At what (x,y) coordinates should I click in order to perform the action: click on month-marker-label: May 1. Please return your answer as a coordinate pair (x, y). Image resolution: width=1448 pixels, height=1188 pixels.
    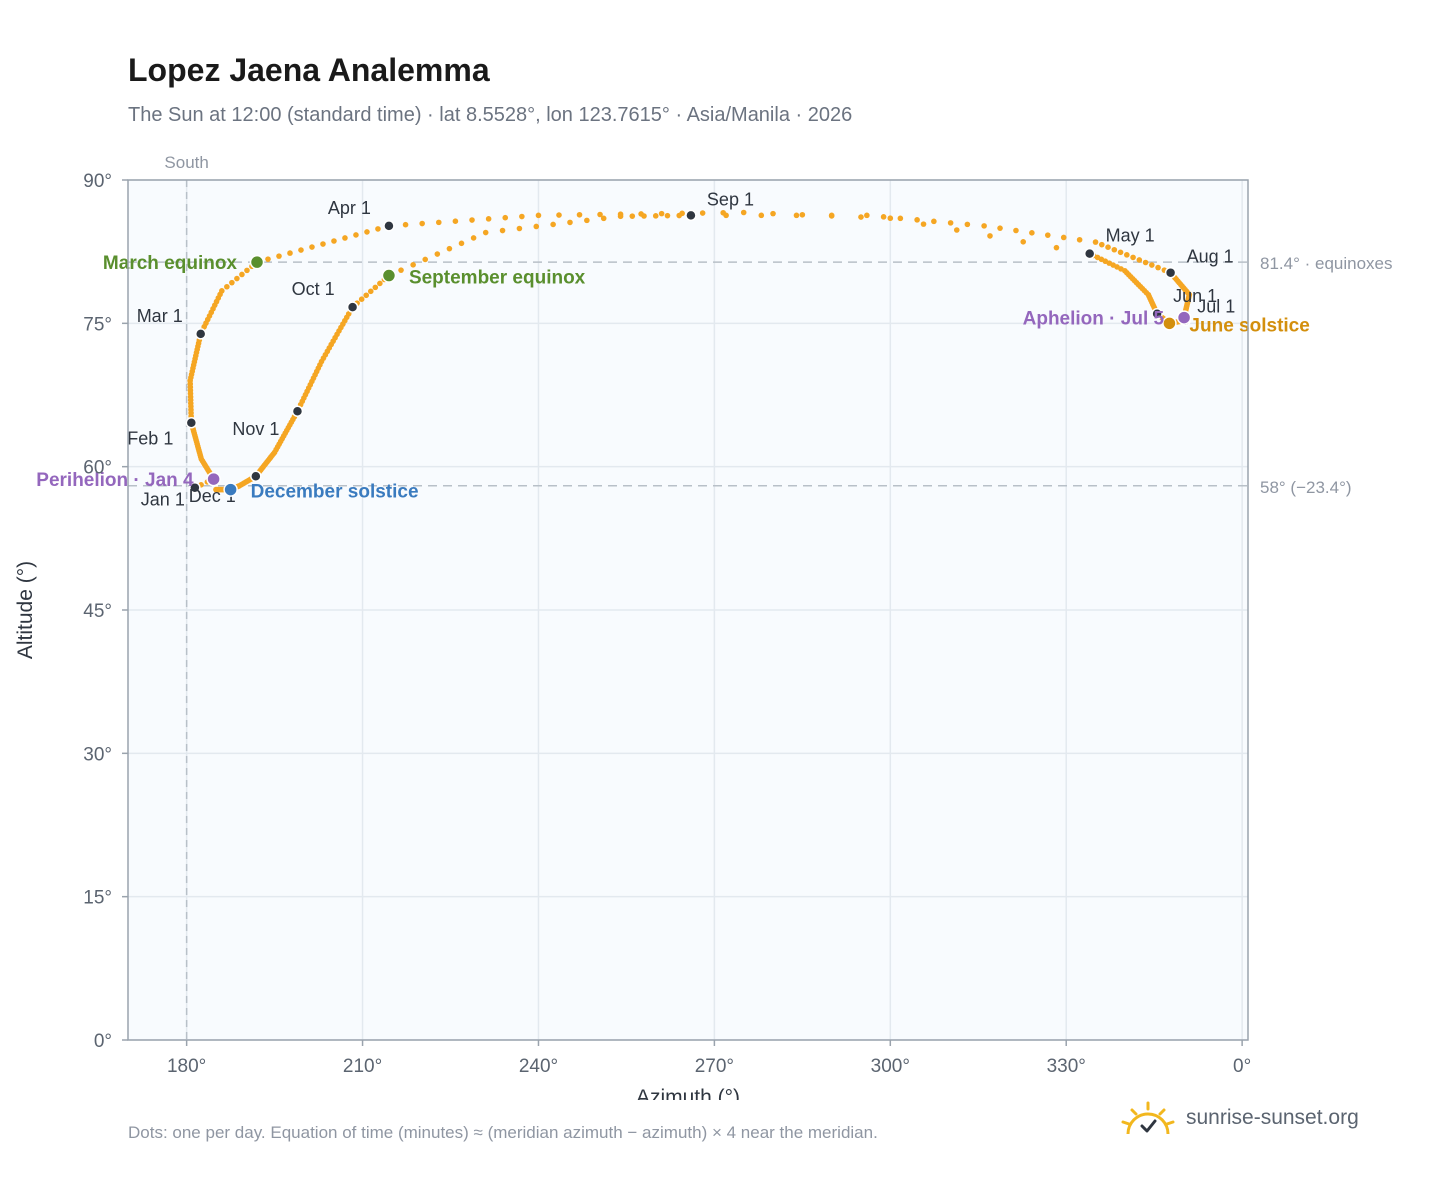
    Looking at the image, I should click on (1130, 236).